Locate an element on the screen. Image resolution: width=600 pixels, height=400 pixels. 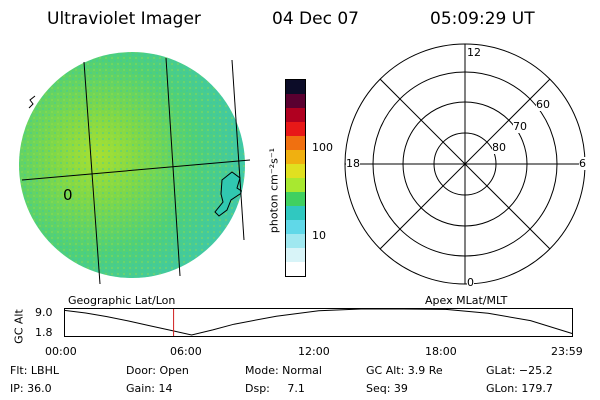
geographic-label: Geographic Lat/Lon is located at coordinates (122, 300).